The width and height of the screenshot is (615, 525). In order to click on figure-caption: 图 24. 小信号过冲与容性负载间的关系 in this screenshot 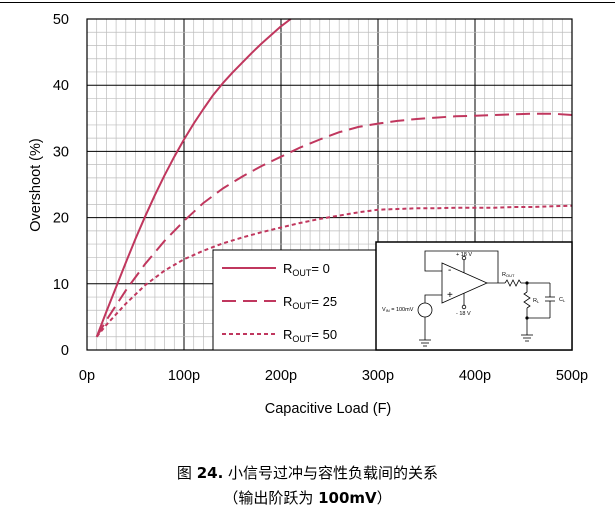, I will do `click(307, 472)`.